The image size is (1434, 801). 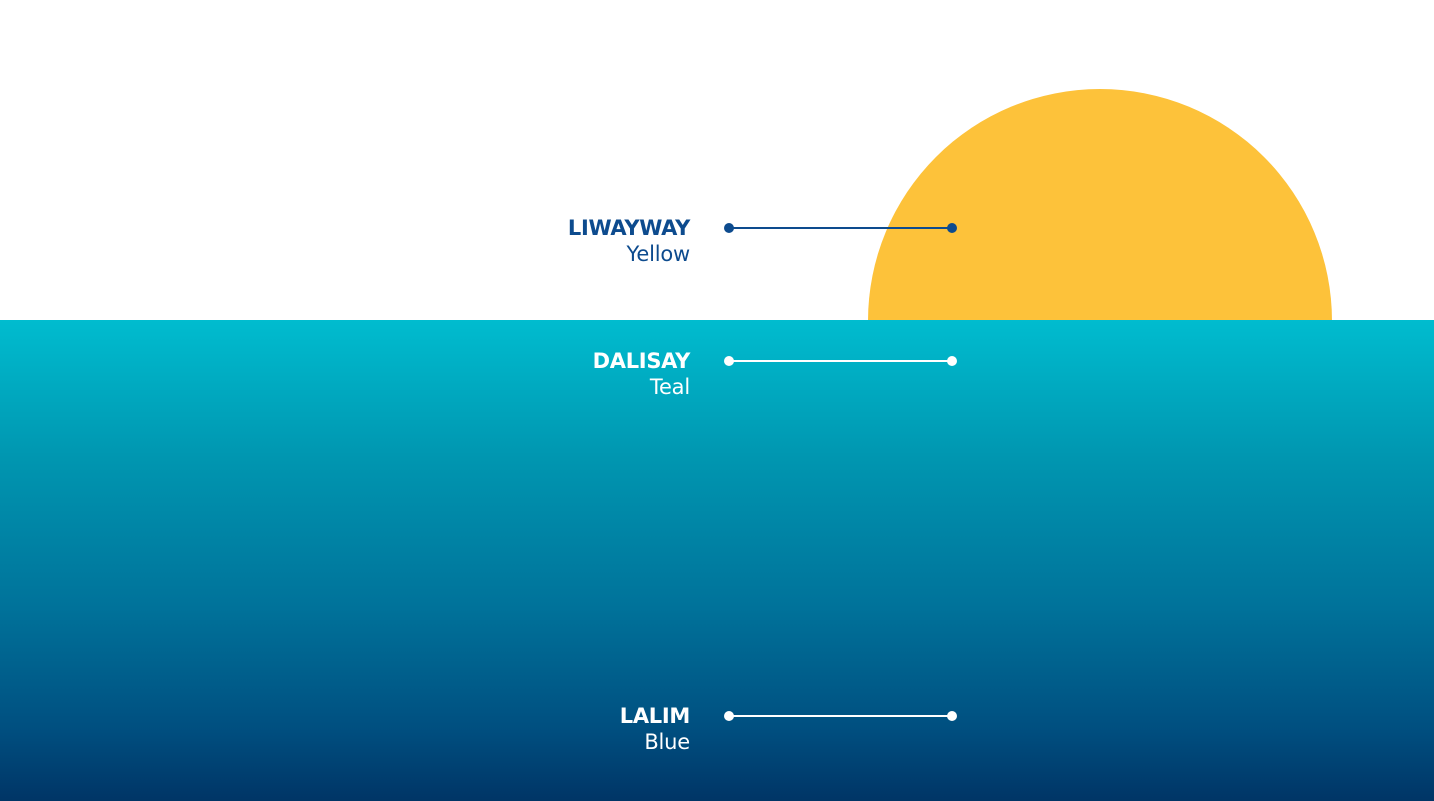 What do you see at coordinates (669, 387) in the screenshot?
I see `label-dalisay-color: Teal` at bounding box center [669, 387].